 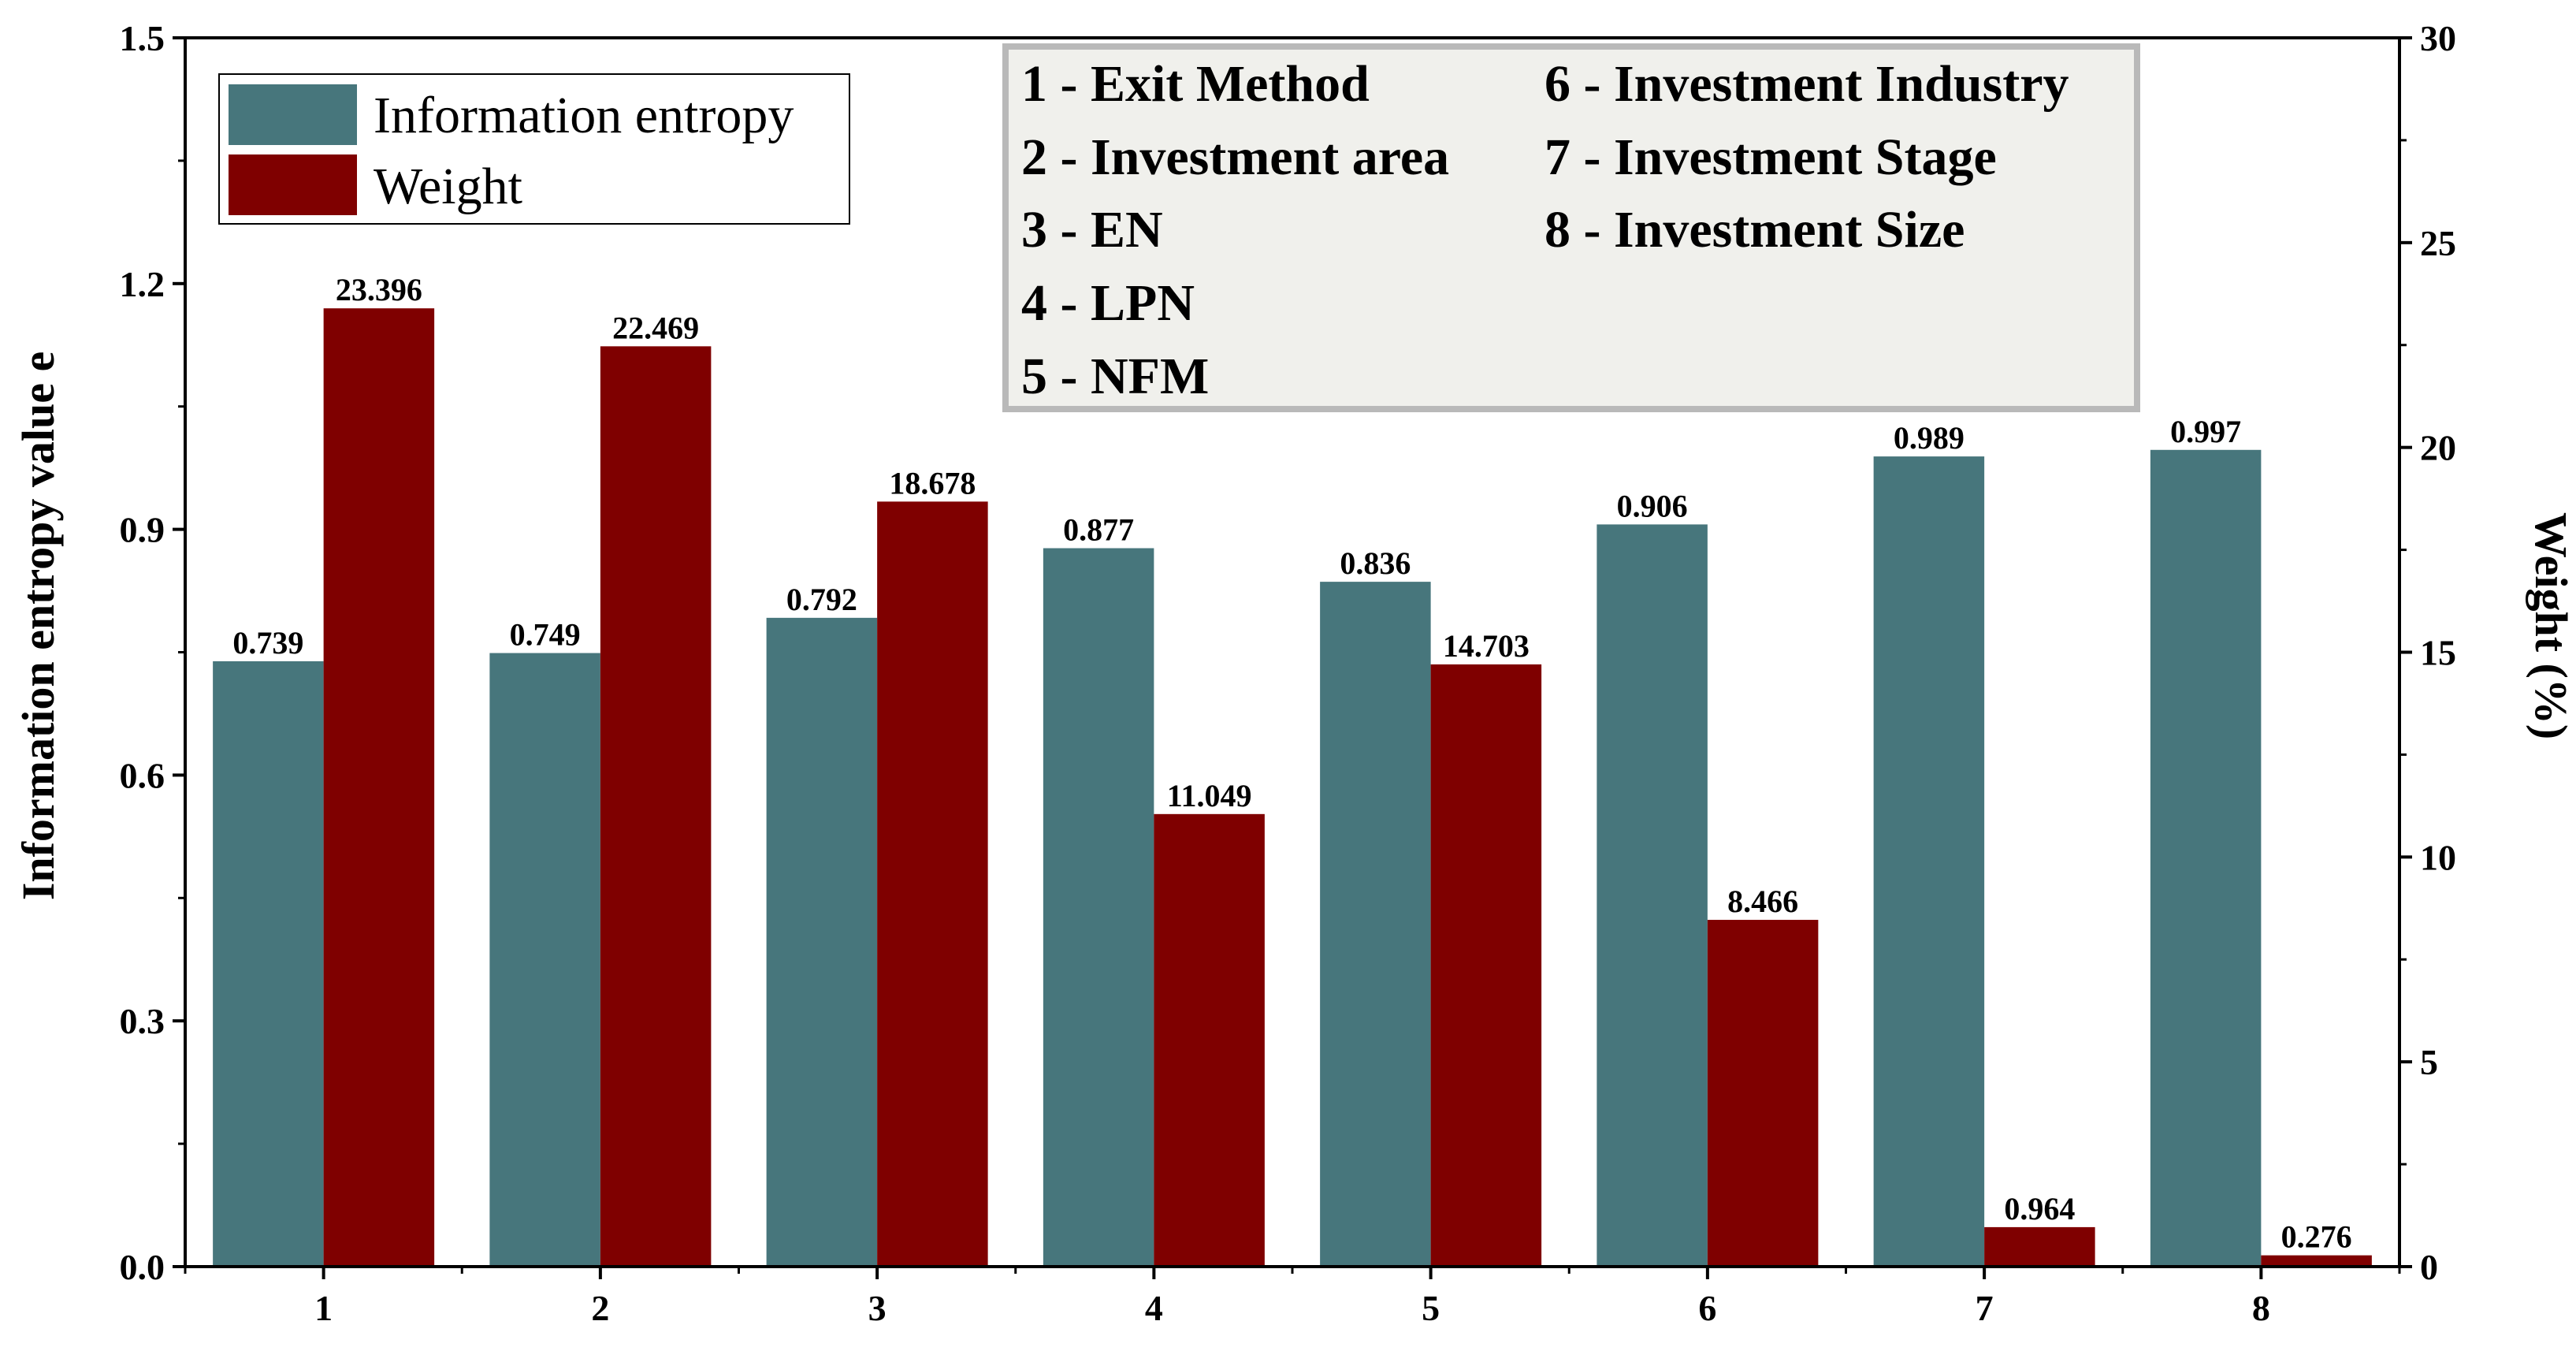 I want to click on y2-axis-title: Weight (%), so click(x=2551, y=625).